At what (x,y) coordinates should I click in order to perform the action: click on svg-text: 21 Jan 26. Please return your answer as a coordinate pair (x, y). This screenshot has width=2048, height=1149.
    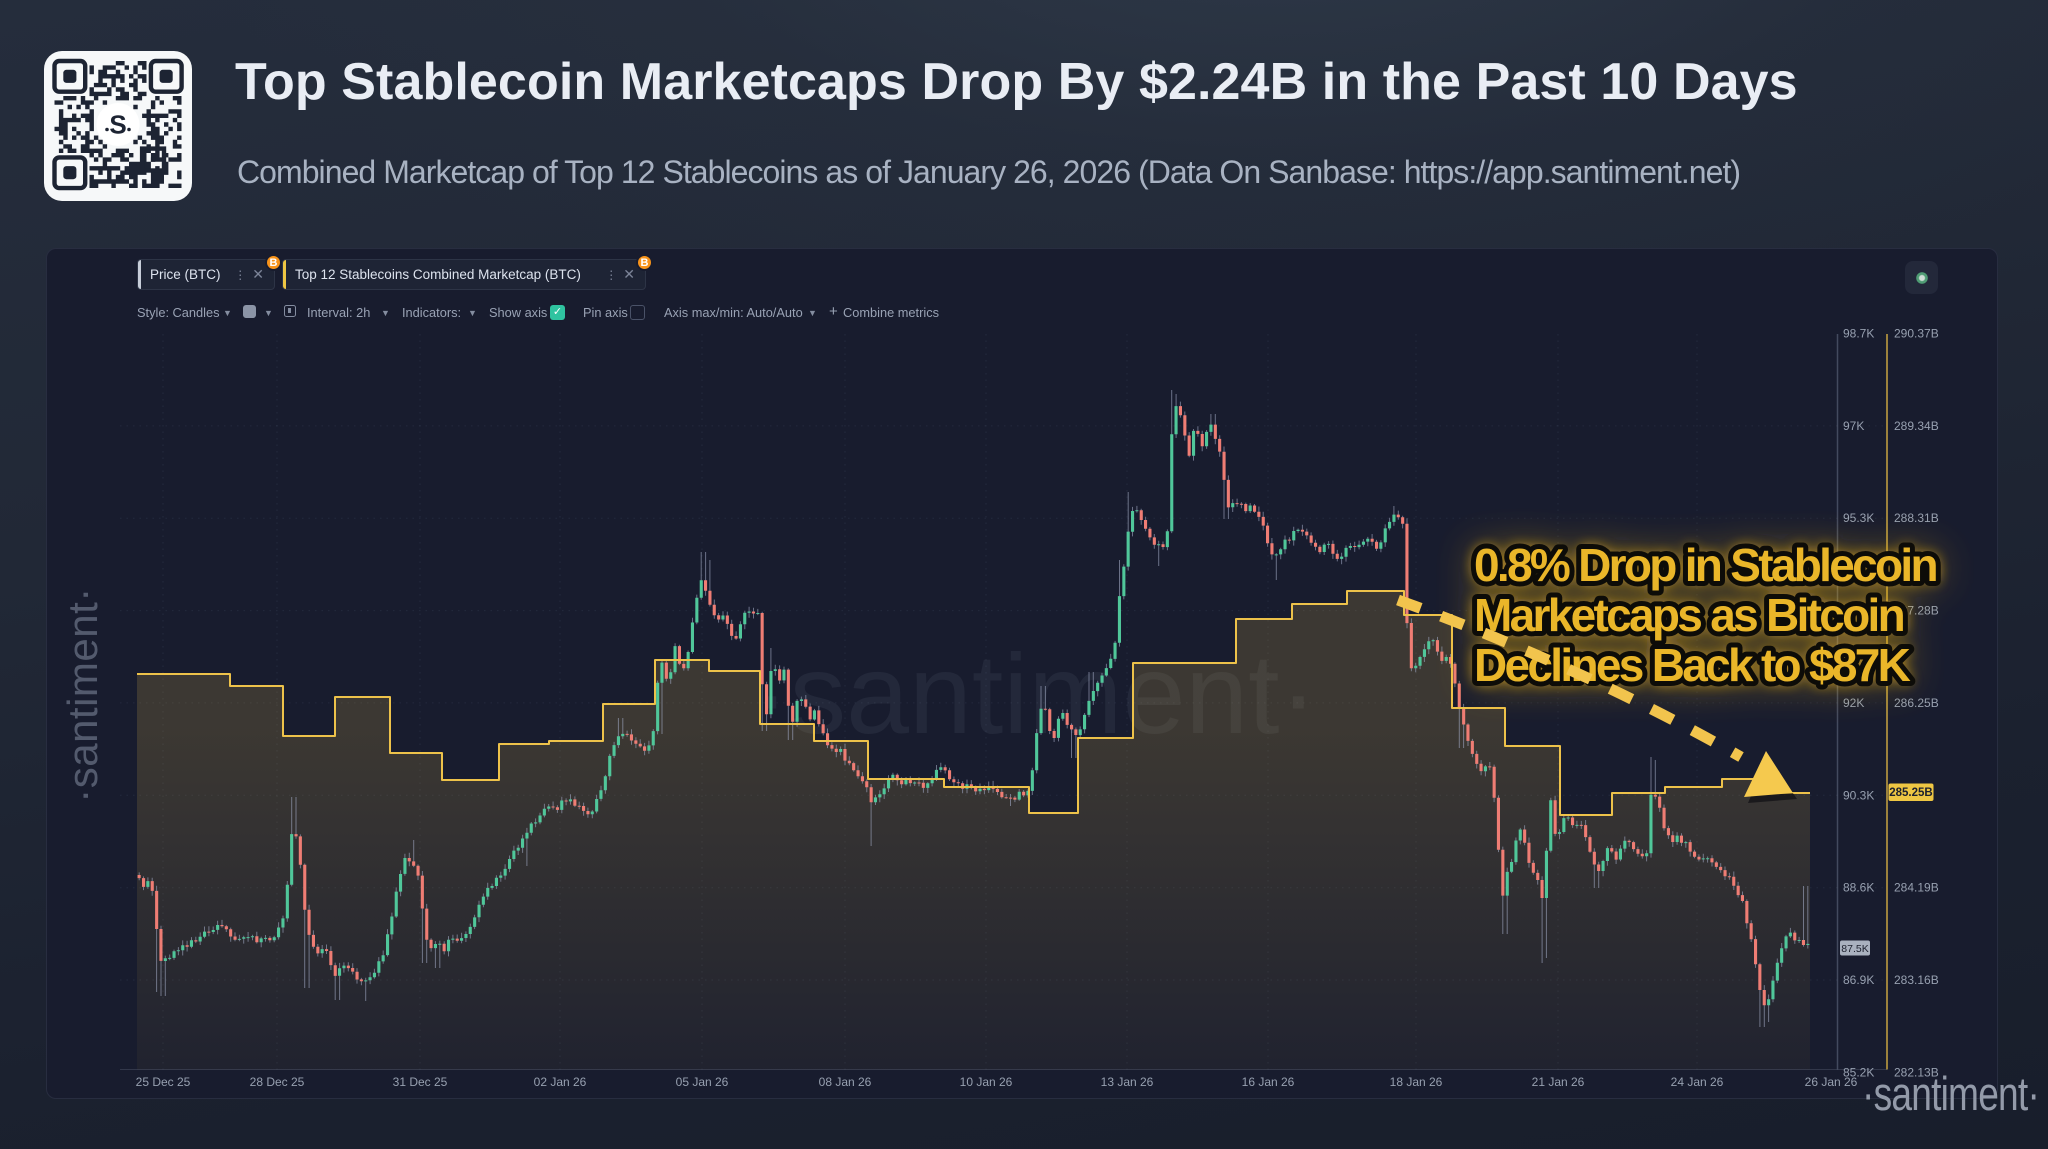
    Looking at the image, I should click on (1558, 1082).